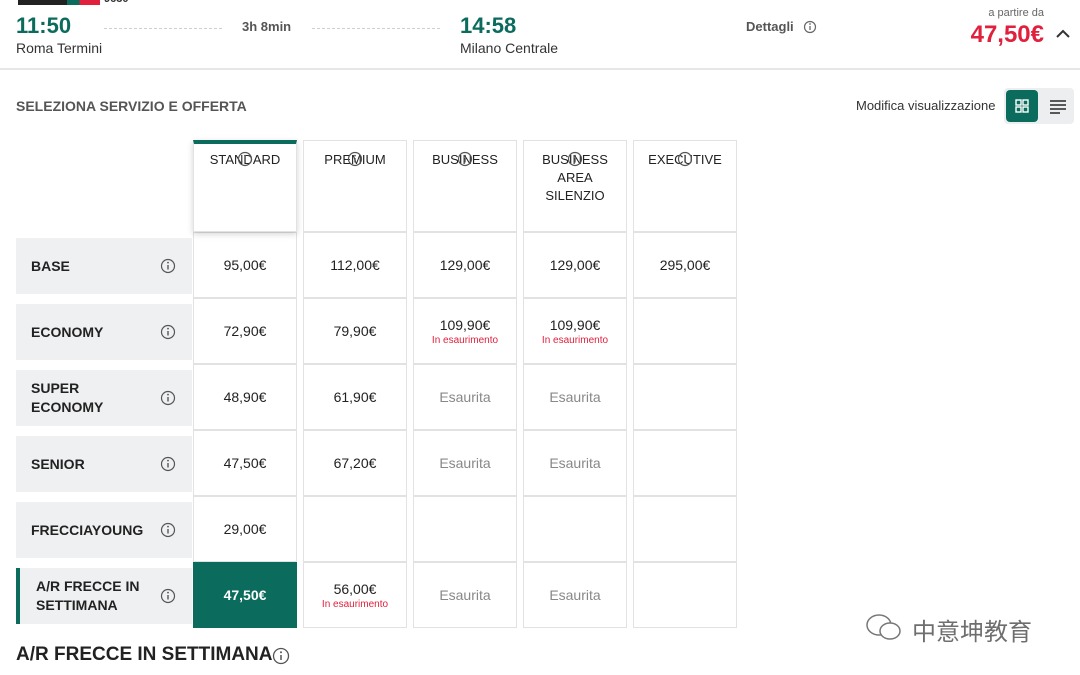  I want to click on duration: 3h 8min, so click(267, 26).